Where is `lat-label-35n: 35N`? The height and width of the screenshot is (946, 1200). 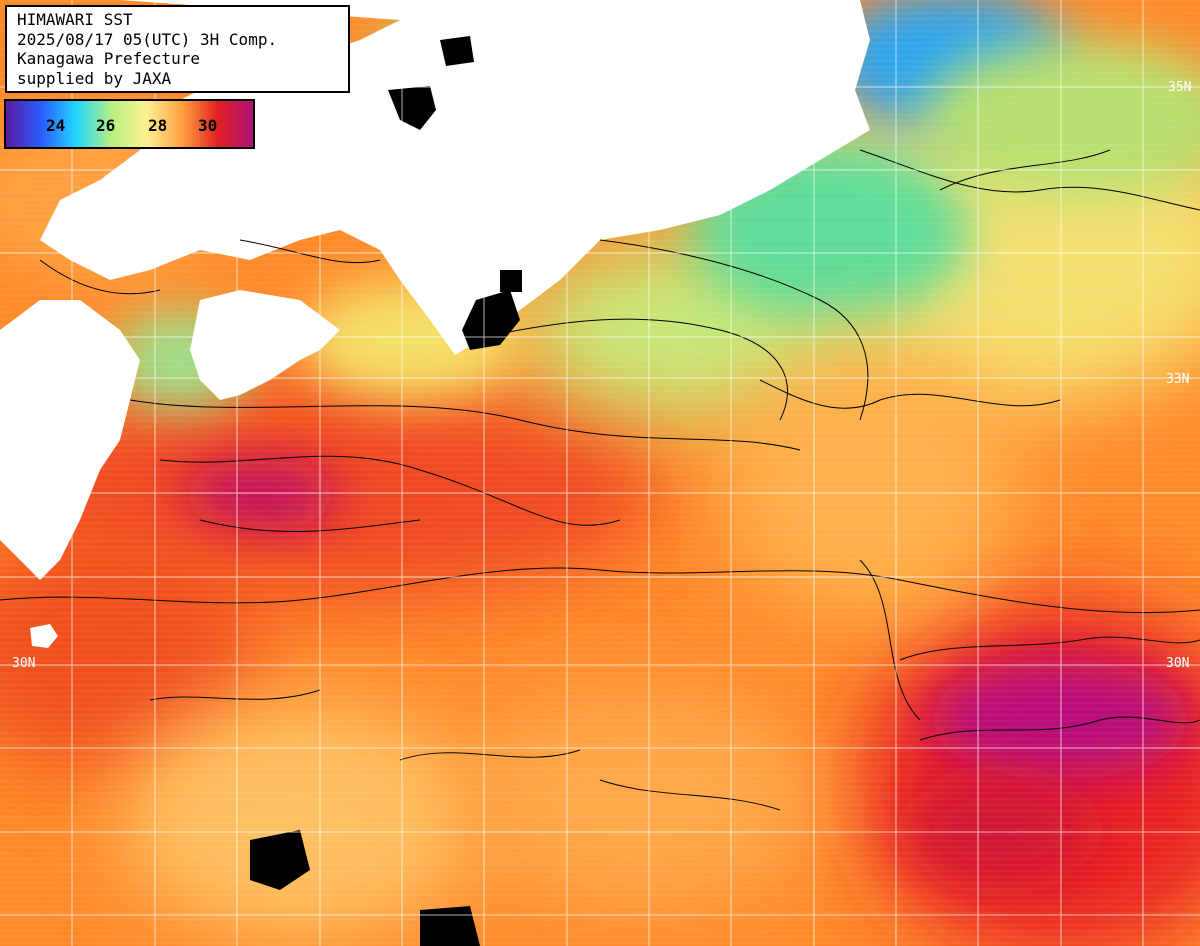 lat-label-35n: 35N is located at coordinates (1180, 87).